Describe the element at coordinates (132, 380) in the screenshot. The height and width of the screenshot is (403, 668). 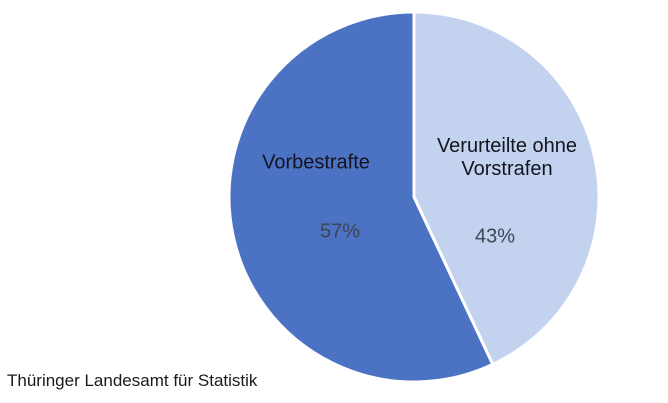
I see `source-caption: Thüringer Landesamt für Statistik` at that location.